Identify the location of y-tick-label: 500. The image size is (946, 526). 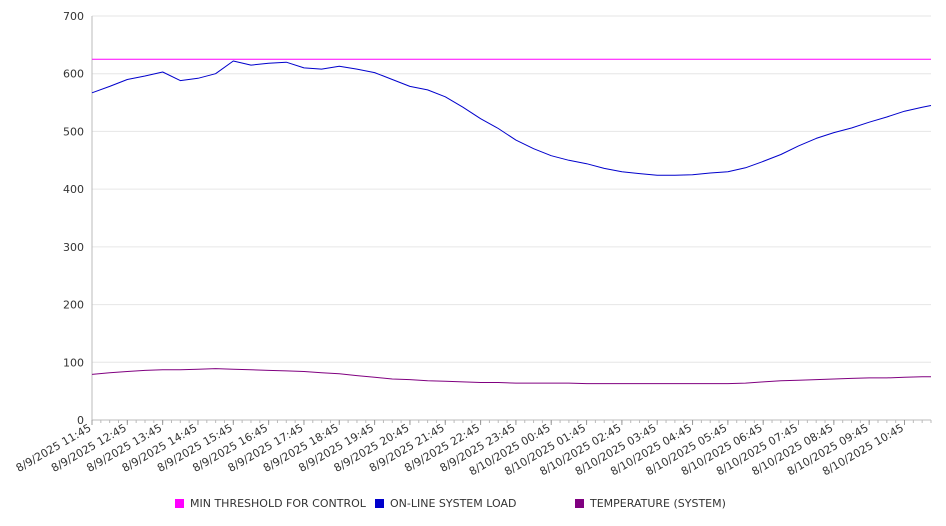
(73, 131).